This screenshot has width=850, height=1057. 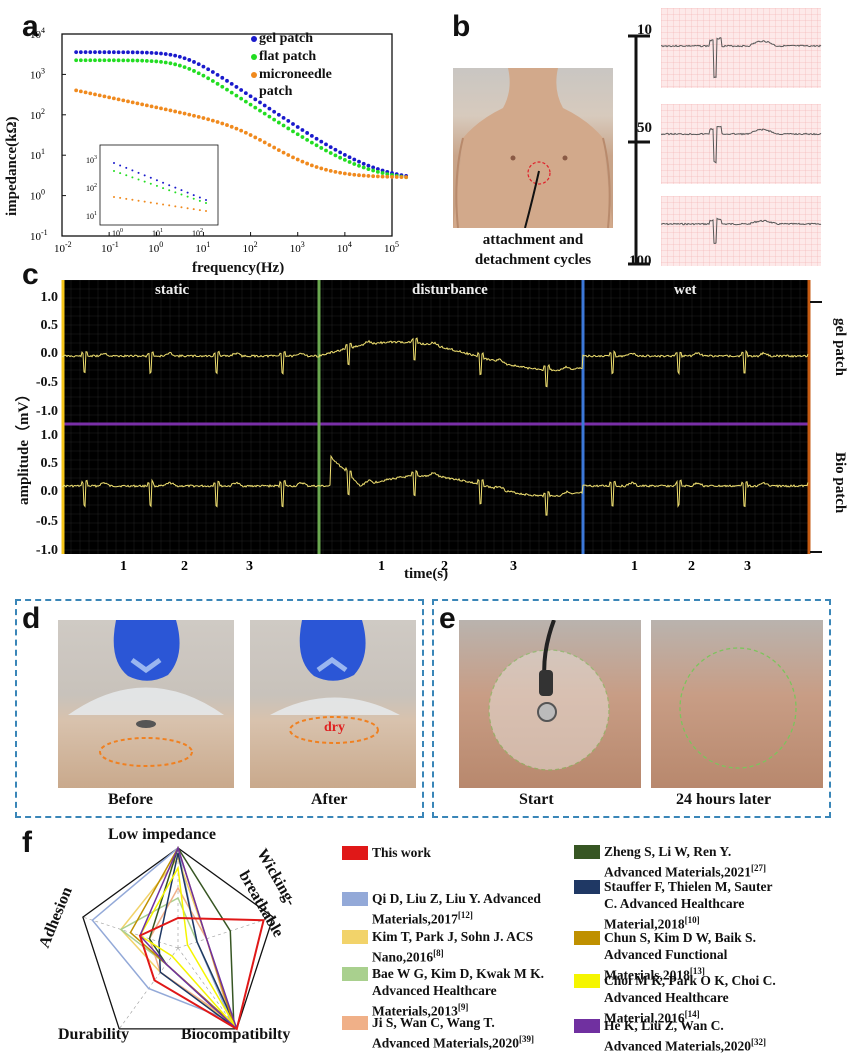 I want to click on ecg-bottom-ytick: -1.0, so click(x=46, y=550).